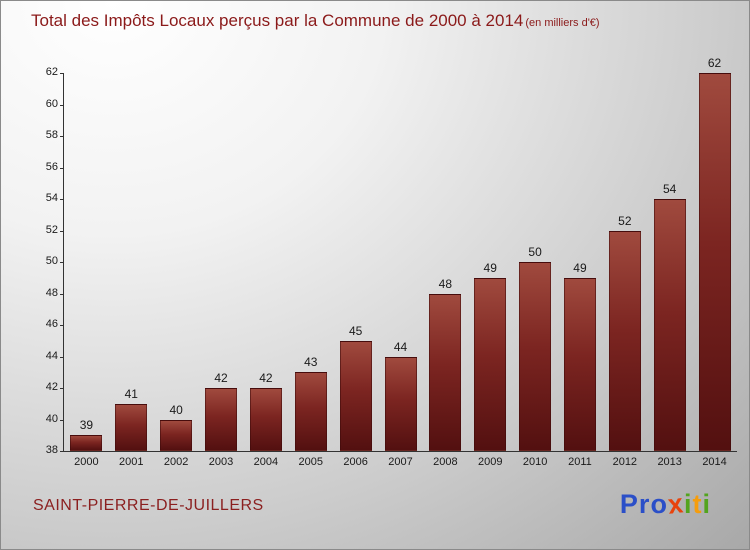 The width and height of the screenshot is (750, 550). Describe the element at coordinates (51, 387) in the screenshot. I see `y-axis-tick-label: 42` at that location.